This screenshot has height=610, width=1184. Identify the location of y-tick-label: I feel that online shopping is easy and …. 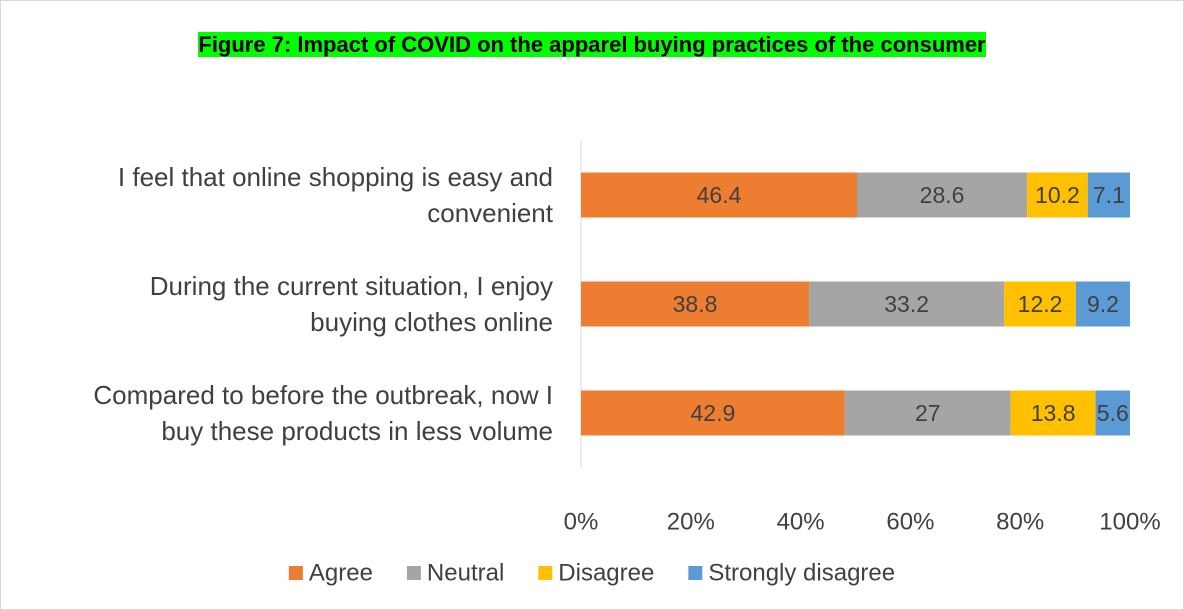
(335, 195).